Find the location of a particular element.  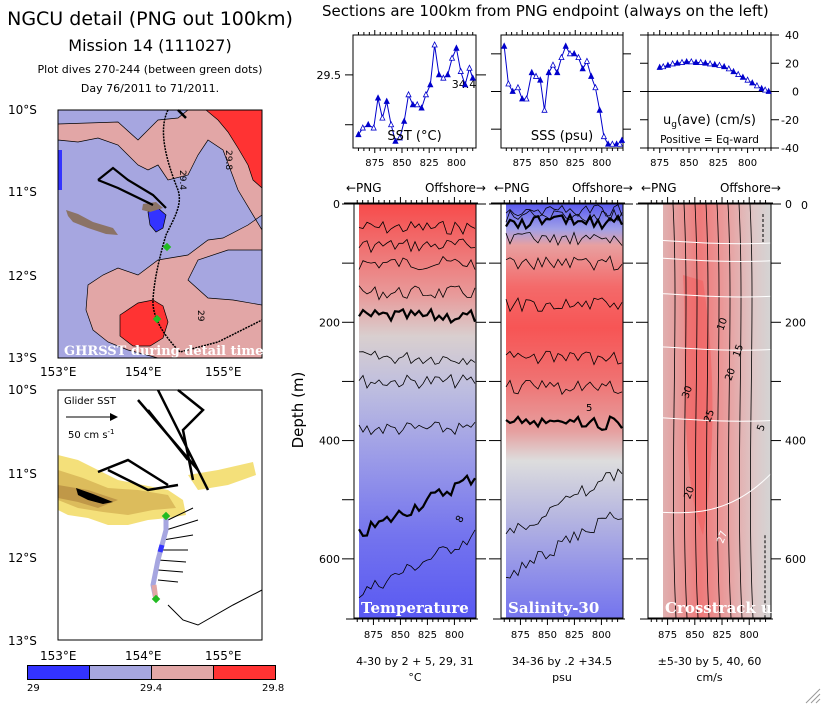

x-tick-label: 850 is located at coordinates (688, 163).